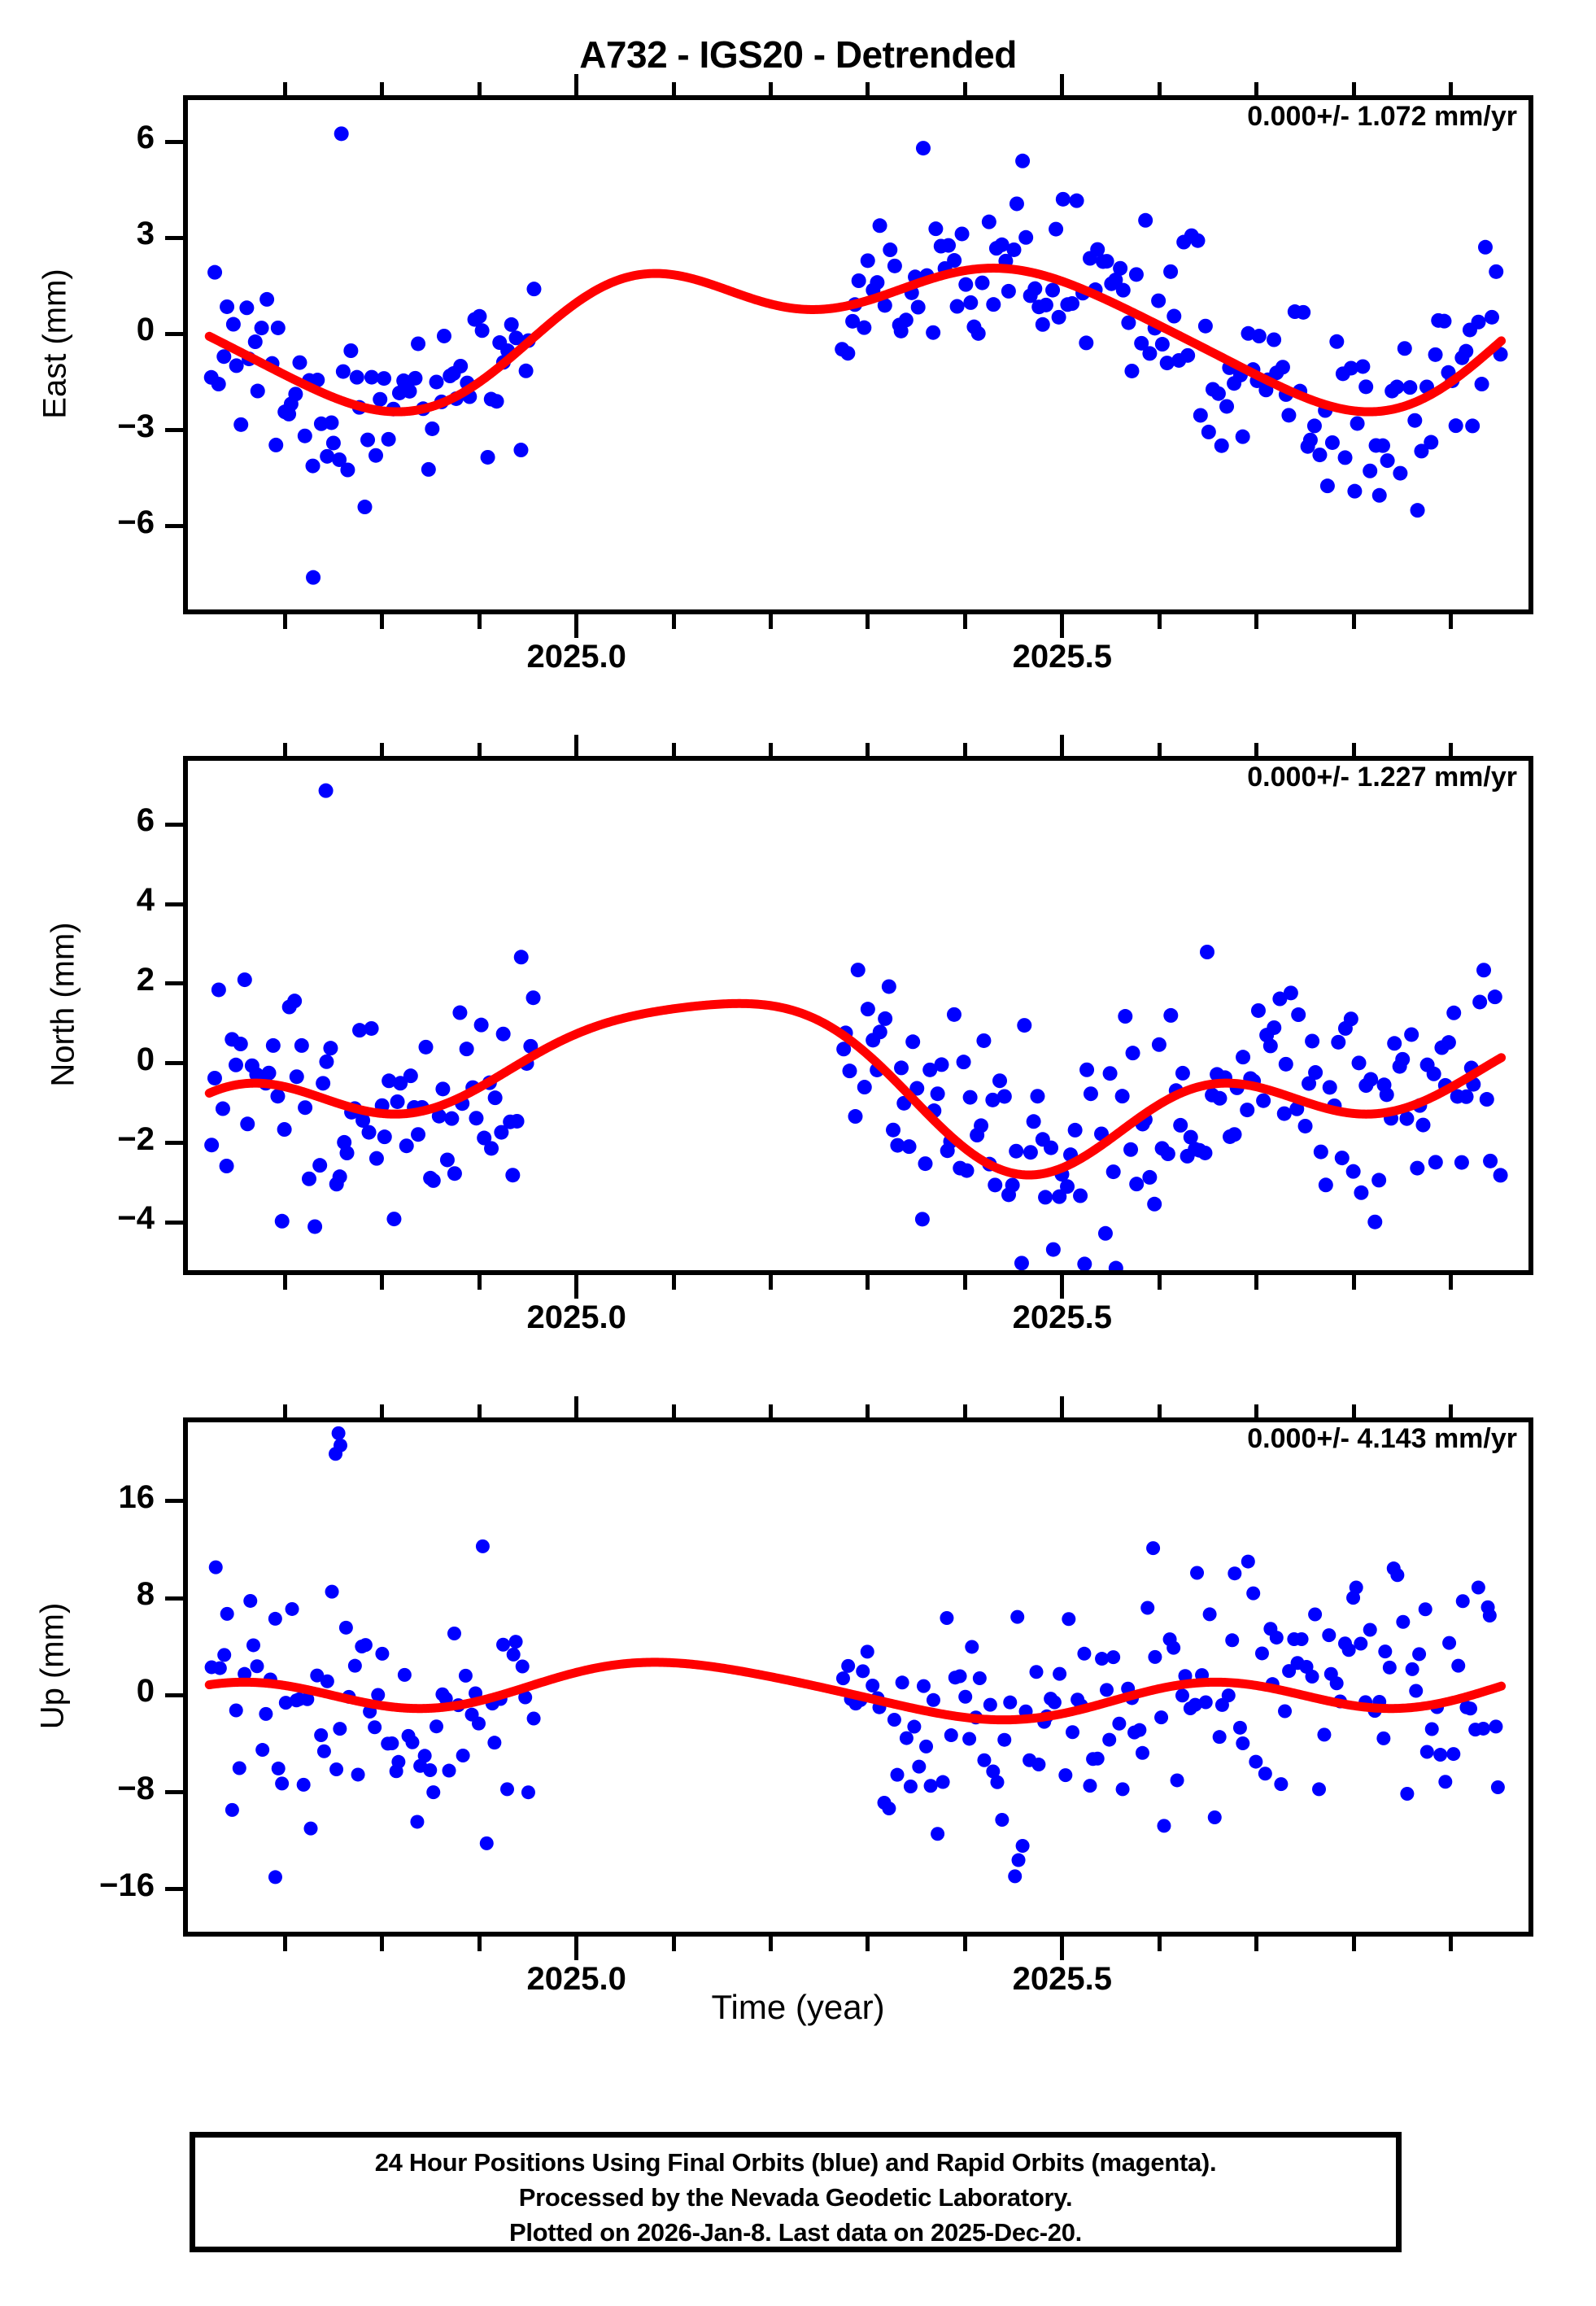 Image resolution: width=1596 pixels, height=2306 pixels. I want to click on fit-curve-north, so click(855, 1089).